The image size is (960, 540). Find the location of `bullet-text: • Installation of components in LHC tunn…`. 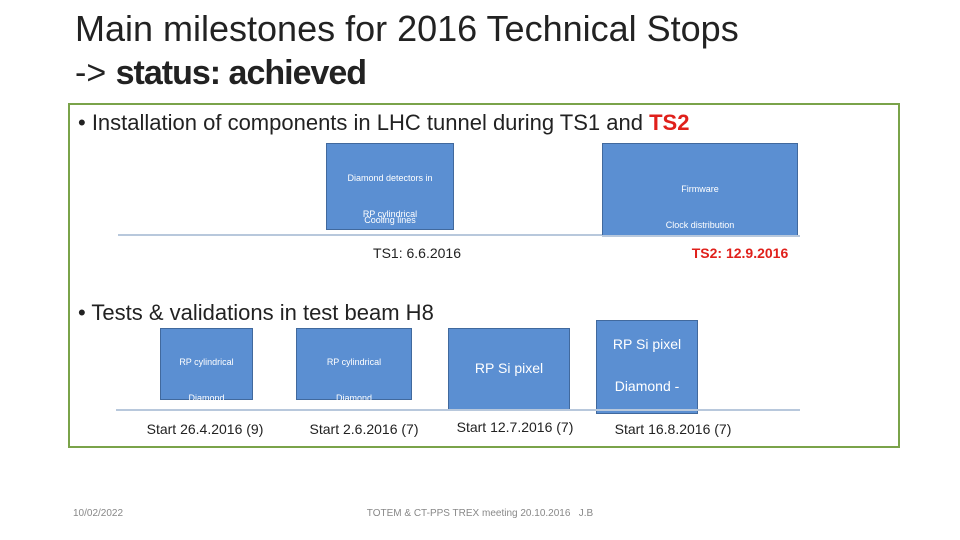

bullet-text: • Installation of components in LHC tunn… is located at coordinates (364, 122).